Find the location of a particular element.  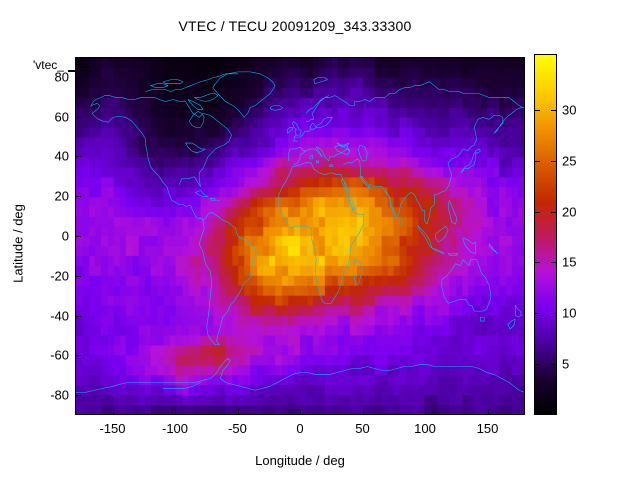

y-tick-label: 40 is located at coordinates (61, 156).